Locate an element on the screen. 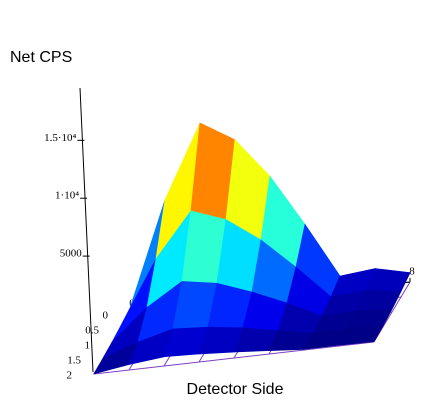  surface-patch is located at coordinates (361, 335).